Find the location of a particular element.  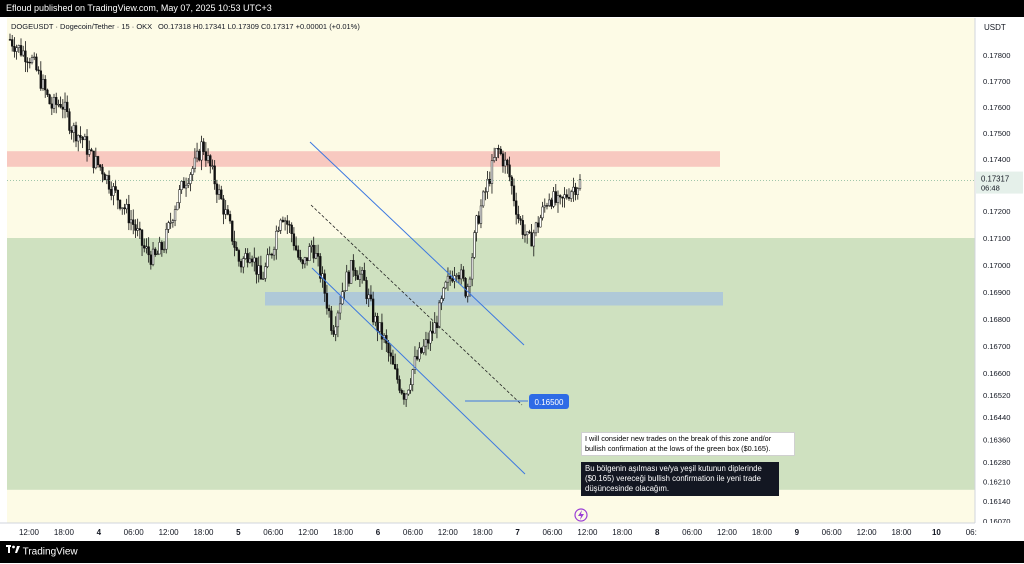

time-tick-label: 18:00 is located at coordinates (203, 532).